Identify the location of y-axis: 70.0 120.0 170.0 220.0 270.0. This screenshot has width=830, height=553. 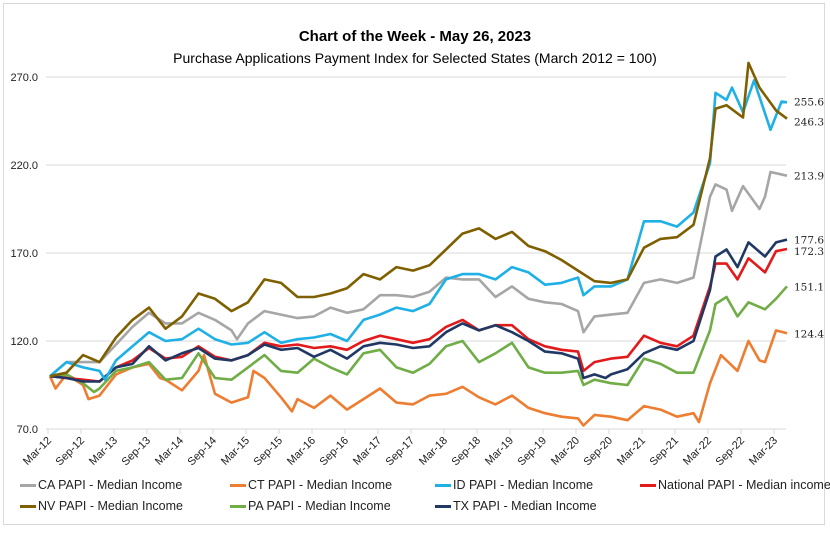
(24, 254).